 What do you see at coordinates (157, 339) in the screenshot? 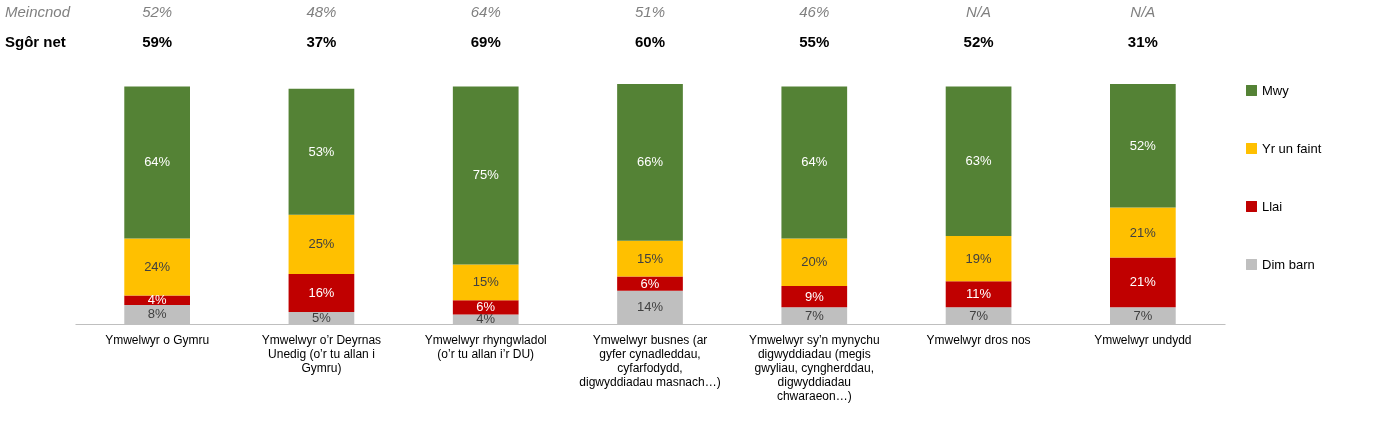
I see `x-tick-label: Ymwelwyr o Gymru` at bounding box center [157, 339].